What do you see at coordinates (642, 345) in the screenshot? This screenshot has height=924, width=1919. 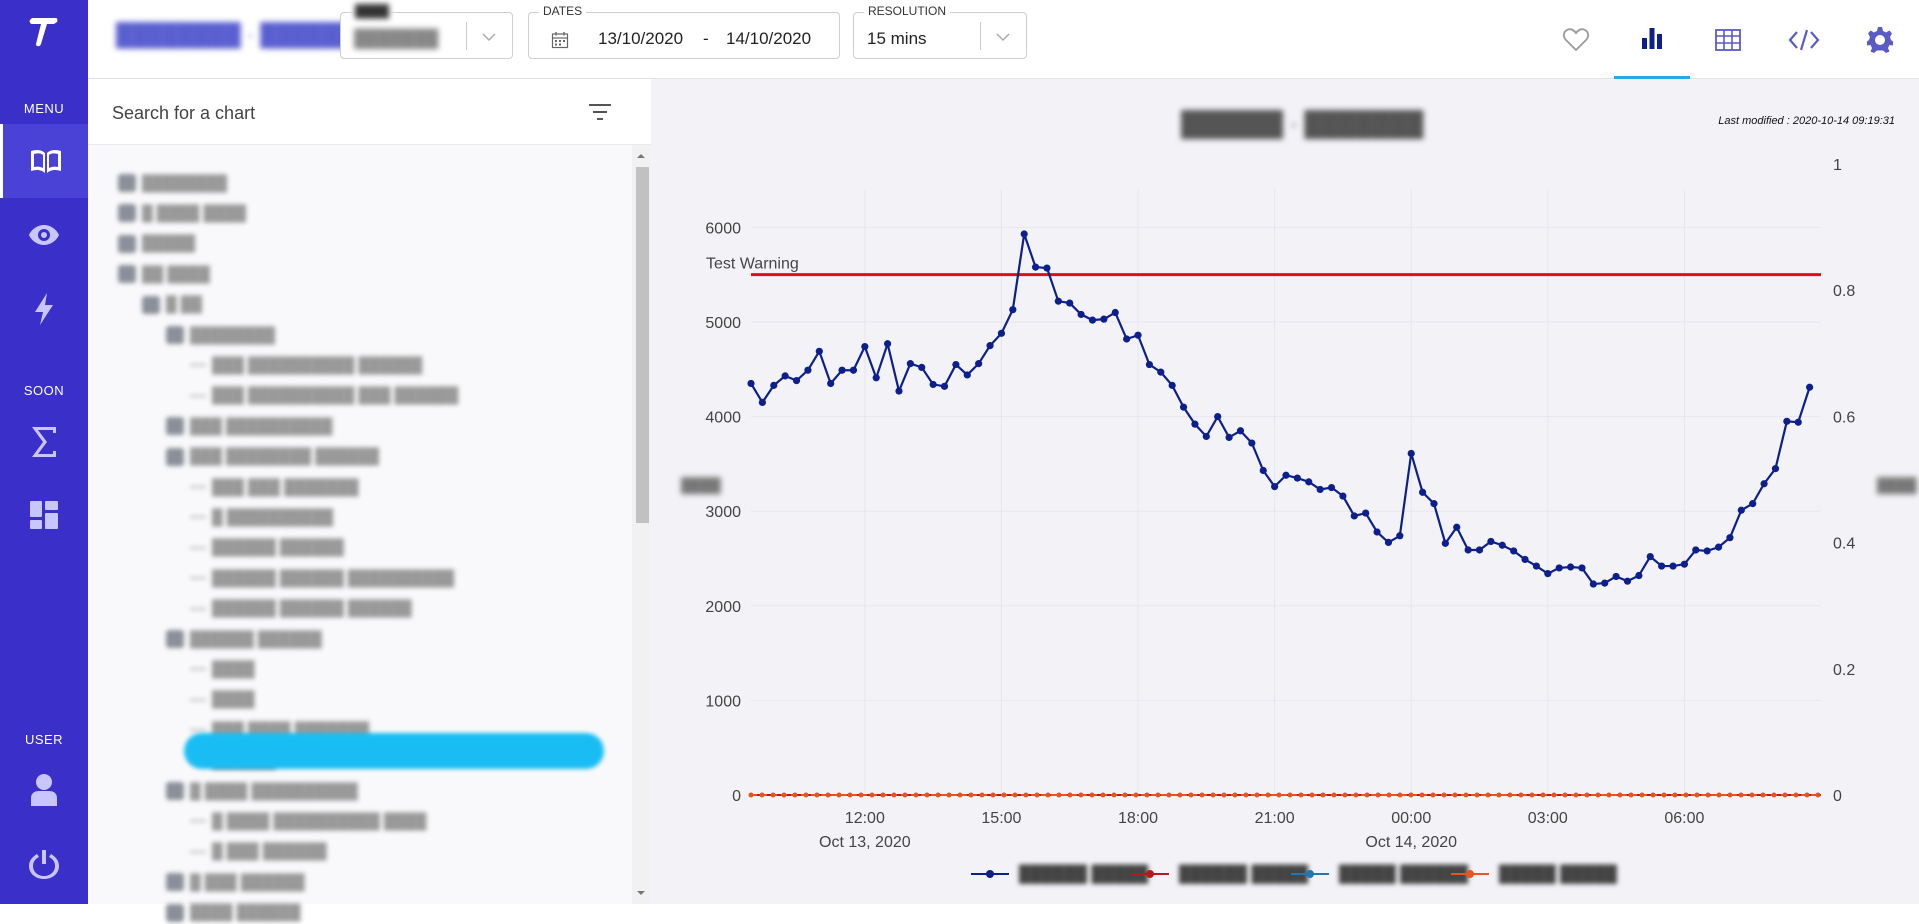 I see `scroll-thumb` at bounding box center [642, 345].